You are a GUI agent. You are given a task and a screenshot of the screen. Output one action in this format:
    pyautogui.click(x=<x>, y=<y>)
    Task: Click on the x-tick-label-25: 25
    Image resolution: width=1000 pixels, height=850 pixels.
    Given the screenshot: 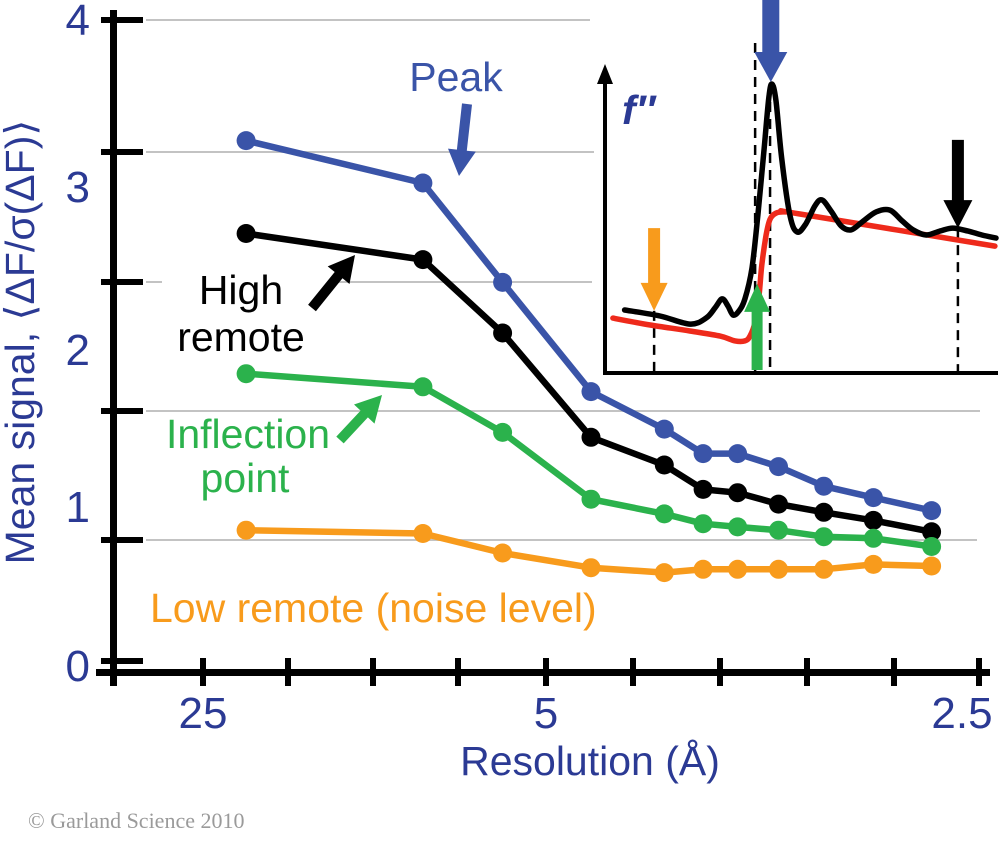 What is the action you would take?
    pyautogui.click(x=203, y=713)
    